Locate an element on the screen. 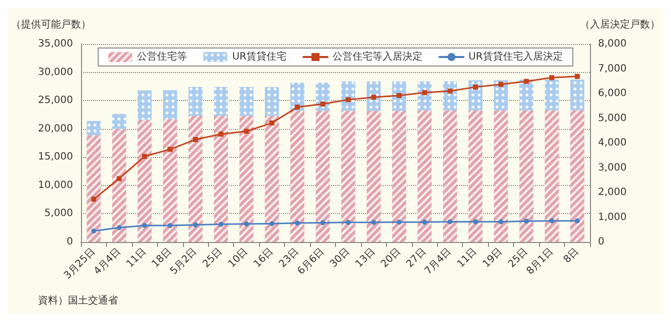 This screenshot has width=671, height=322. legend-label: 公営住宅等入居決定 is located at coordinates (377, 56).